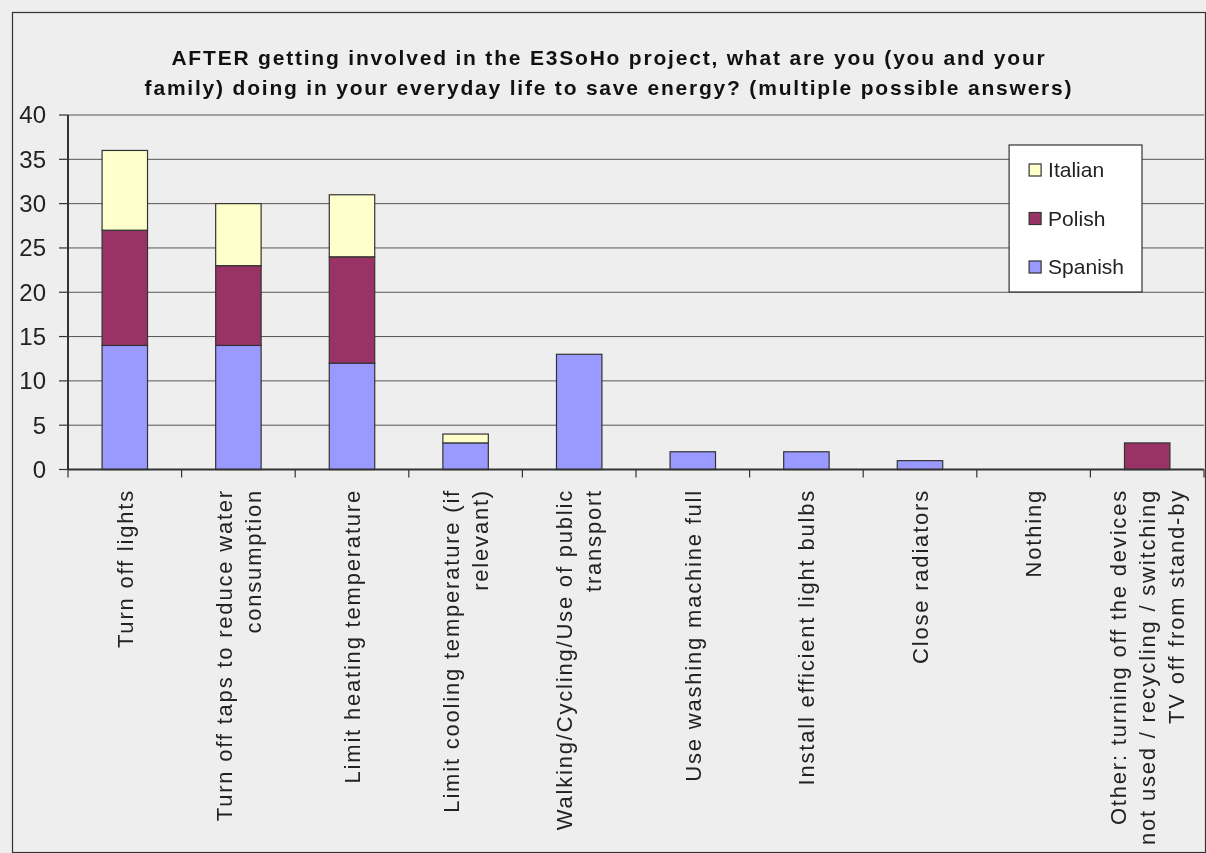  Describe the element at coordinates (609, 72) in the screenshot. I see `chart-title: AFTER getting involved in the E3SoHo project, what are you (you and your family) doing in your everyday life to save energy? (multiple possible answers)` at that location.